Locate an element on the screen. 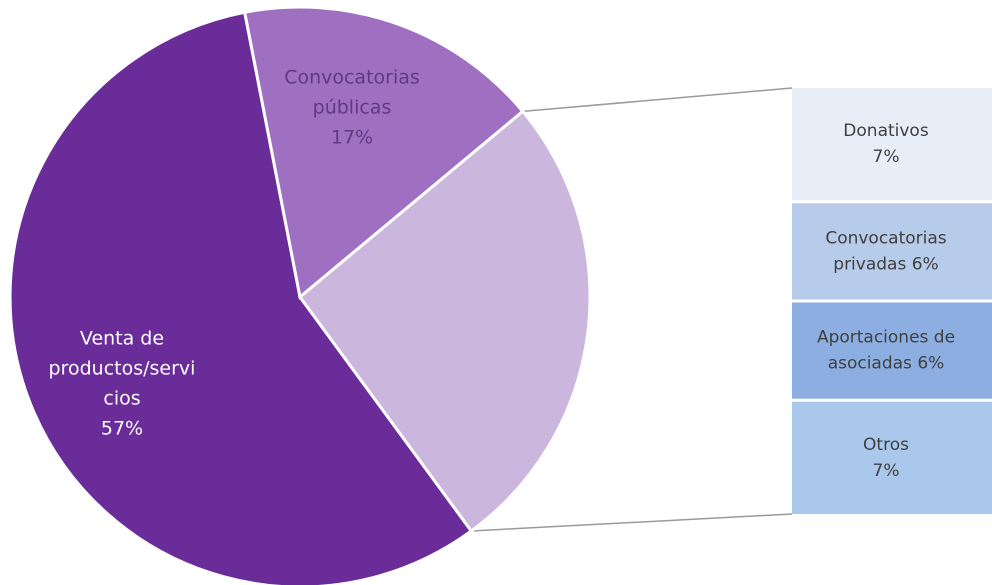 The height and width of the screenshot is (585, 992). pie-label-convocatorias-publicas: 17% is located at coordinates (352, 138).